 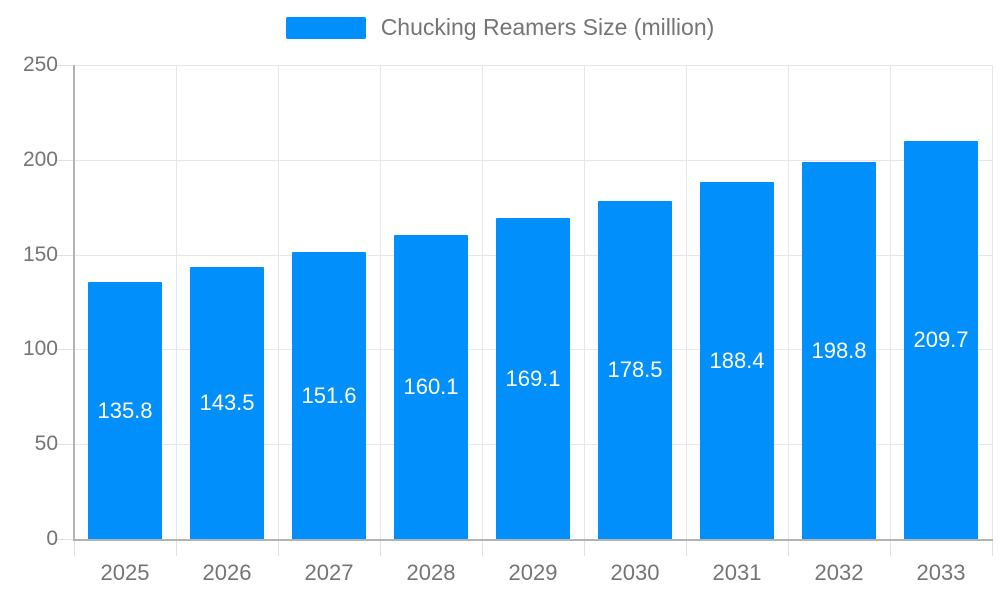 I want to click on bar-value-label: 178.5, so click(x=635, y=369).